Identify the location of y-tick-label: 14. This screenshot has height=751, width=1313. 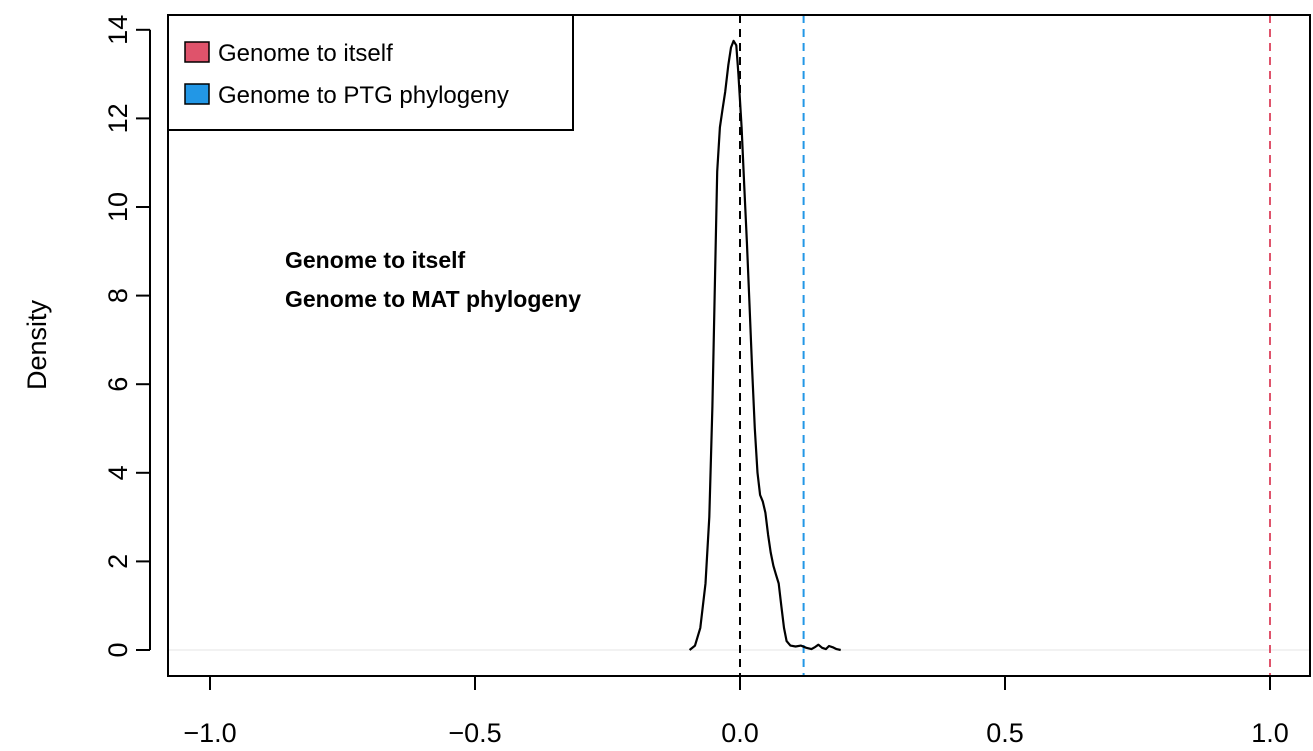
(118, 30).